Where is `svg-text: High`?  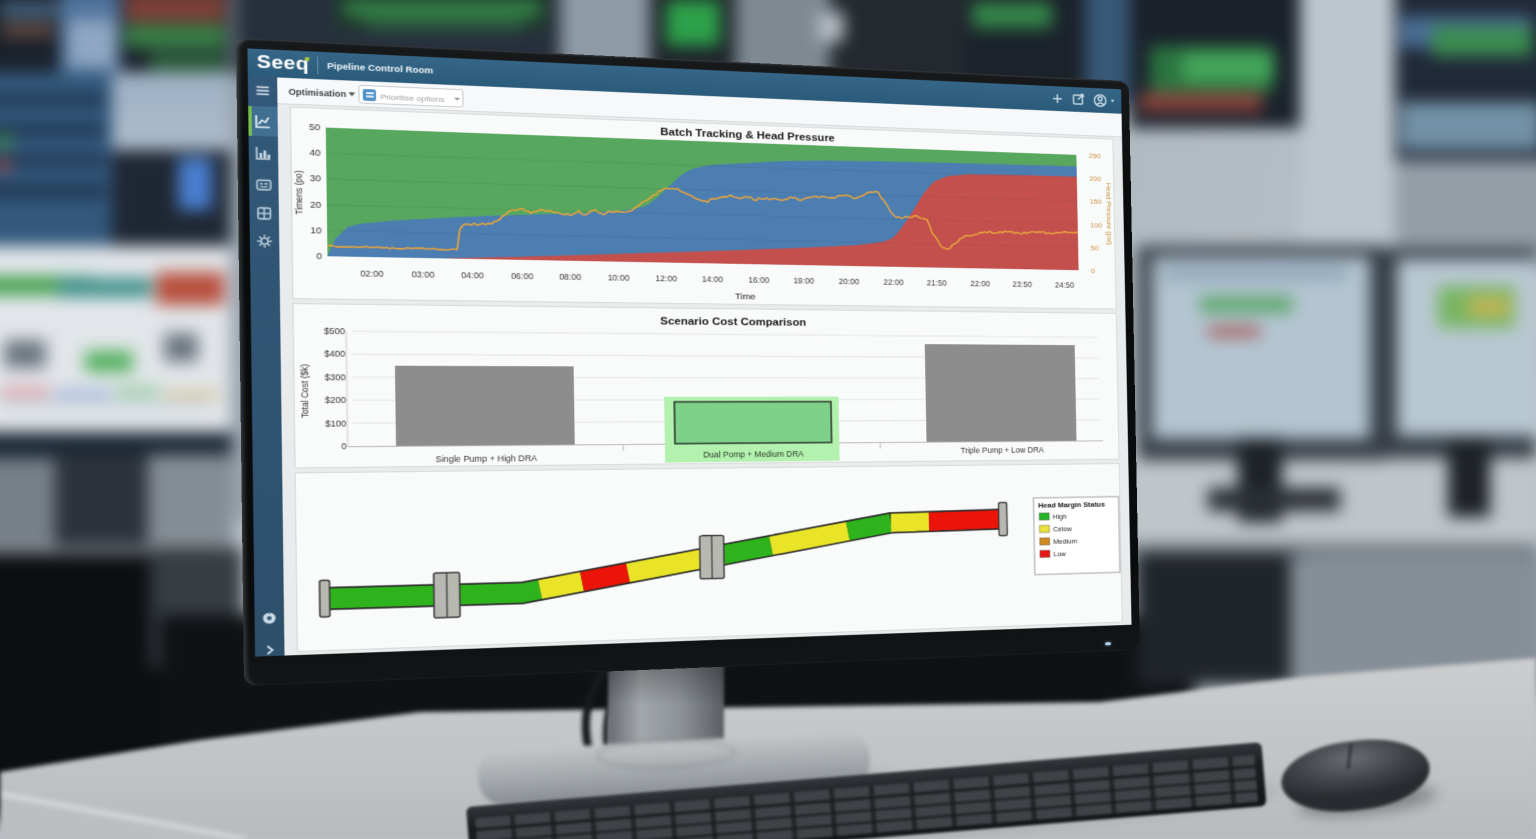 svg-text: High is located at coordinates (1060, 517).